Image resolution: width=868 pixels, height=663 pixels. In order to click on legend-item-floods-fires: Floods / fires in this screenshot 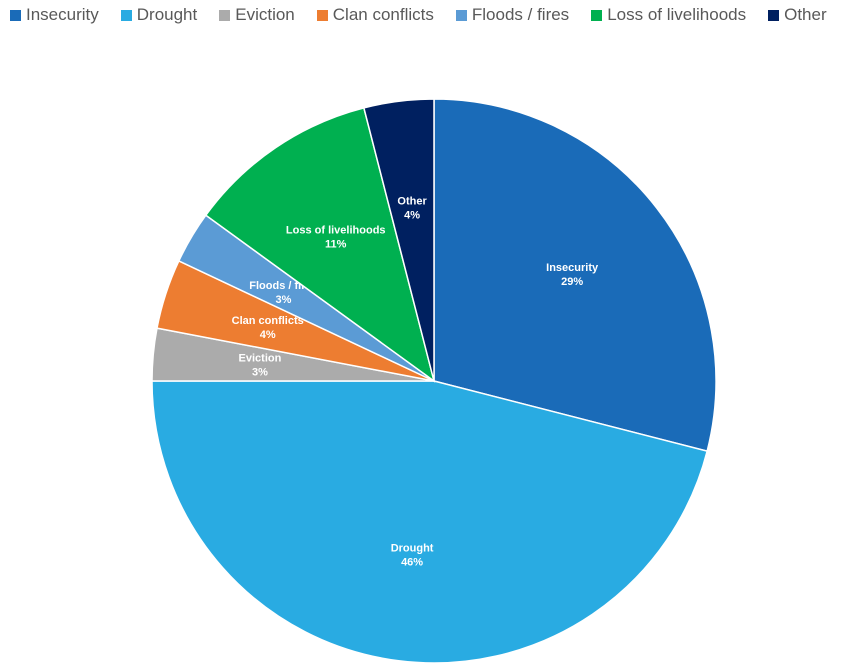, I will do `click(512, 15)`.